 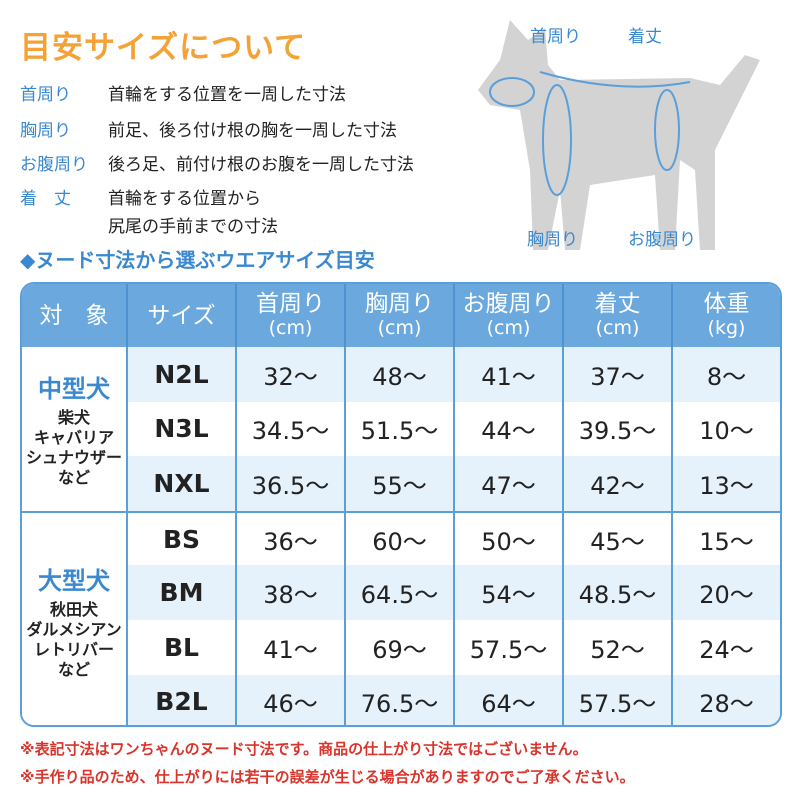 What do you see at coordinates (252, 131) in the screenshot?
I see `desc: 前足、後ろ付け根の胸を一周した寸法` at bounding box center [252, 131].